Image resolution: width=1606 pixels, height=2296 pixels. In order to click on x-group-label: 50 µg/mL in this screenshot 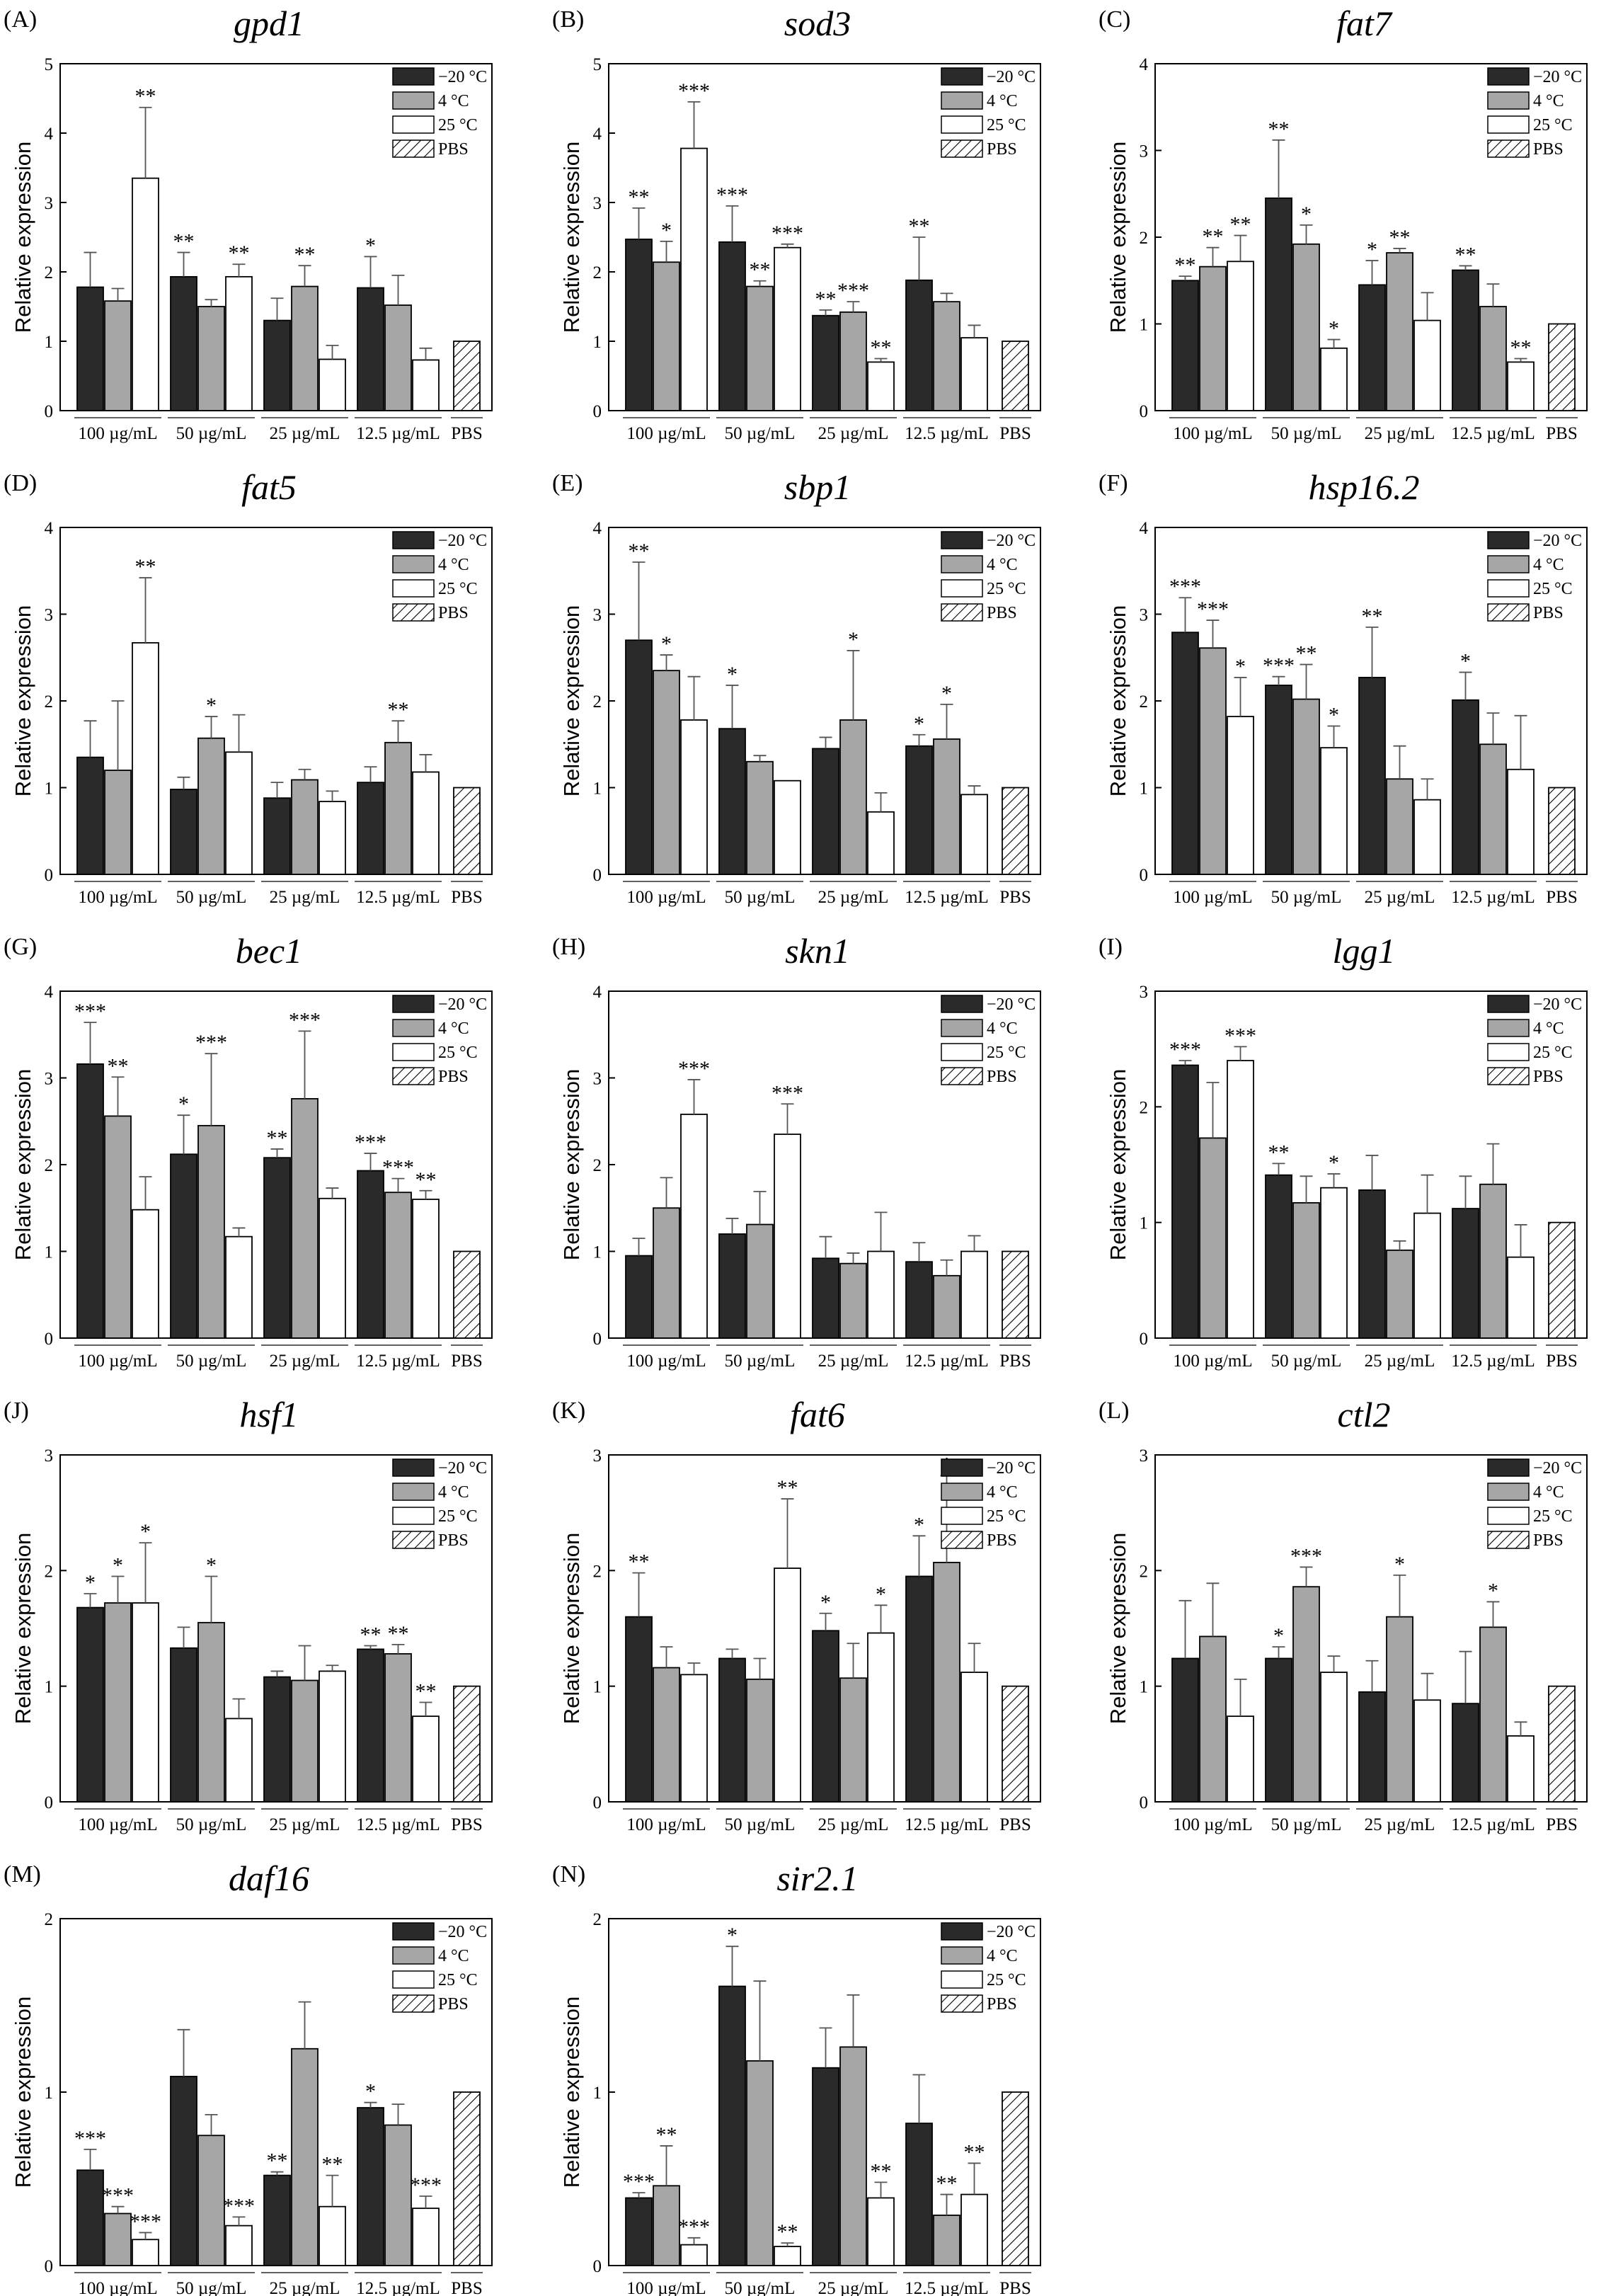, I will do `click(211, 2287)`.